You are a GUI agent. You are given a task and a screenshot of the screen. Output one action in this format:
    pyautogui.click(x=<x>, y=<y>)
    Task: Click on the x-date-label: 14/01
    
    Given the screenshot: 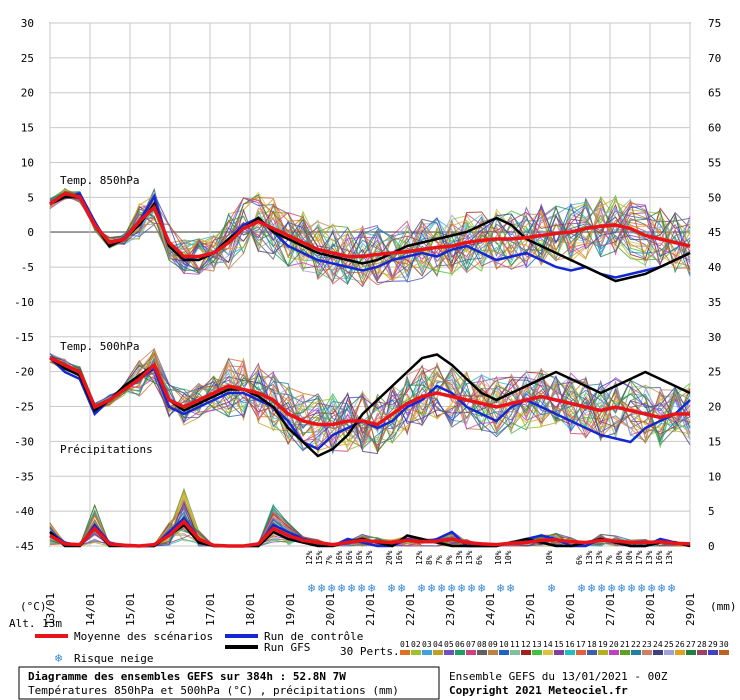 What is the action you would take?
    pyautogui.click(x=90, y=609)
    